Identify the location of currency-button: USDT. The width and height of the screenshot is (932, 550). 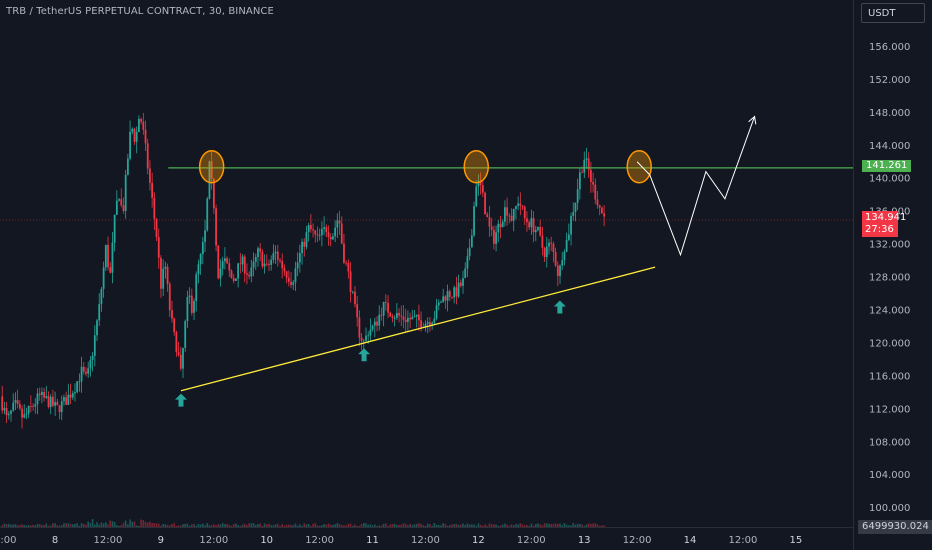
(893, 13).